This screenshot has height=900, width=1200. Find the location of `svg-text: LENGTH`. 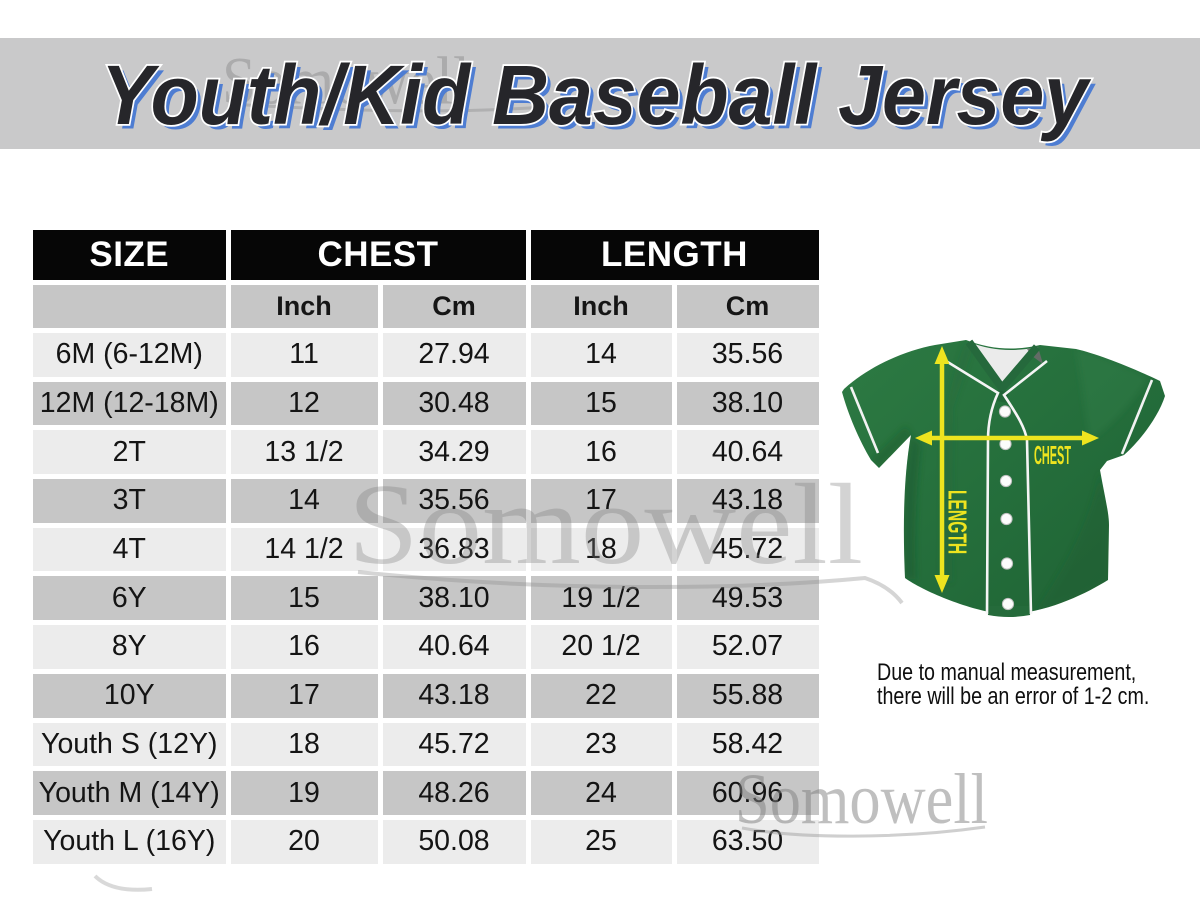

svg-text: LENGTH is located at coordinates (956, 522).